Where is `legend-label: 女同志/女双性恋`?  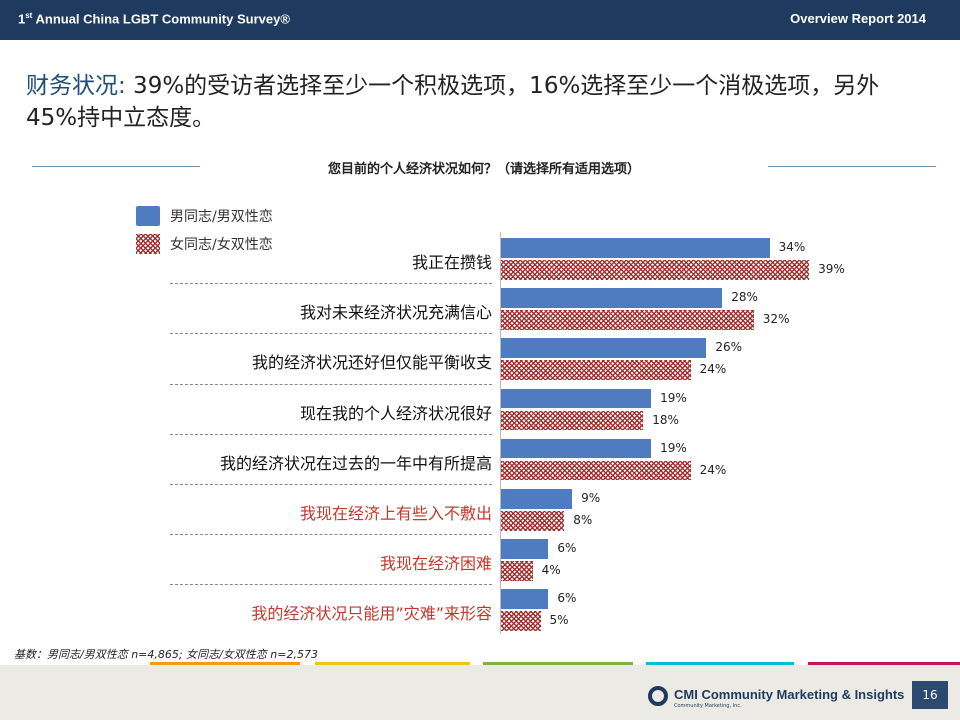
legend-label: 女同志/女双性恋 is located at coordinates (221, 245).